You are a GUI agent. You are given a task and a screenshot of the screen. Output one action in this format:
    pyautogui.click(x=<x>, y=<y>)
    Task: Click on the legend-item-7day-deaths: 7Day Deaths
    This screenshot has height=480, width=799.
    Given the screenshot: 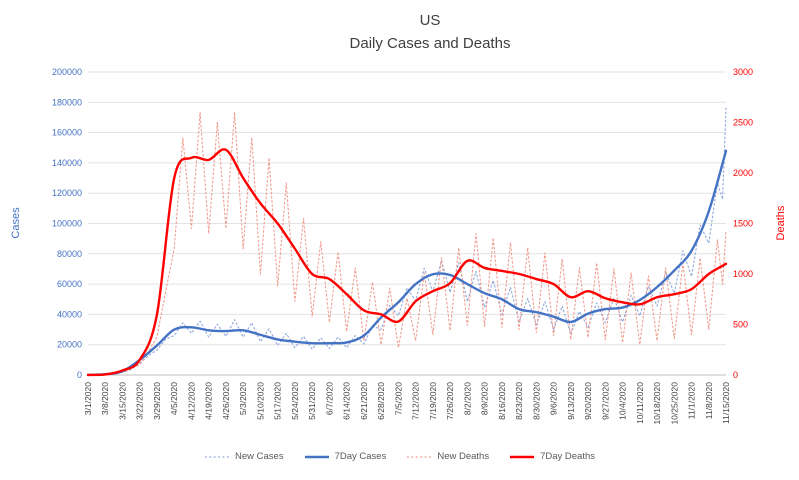 What is the action you would take?
    pyautogui.click(x=552, y=456)
    